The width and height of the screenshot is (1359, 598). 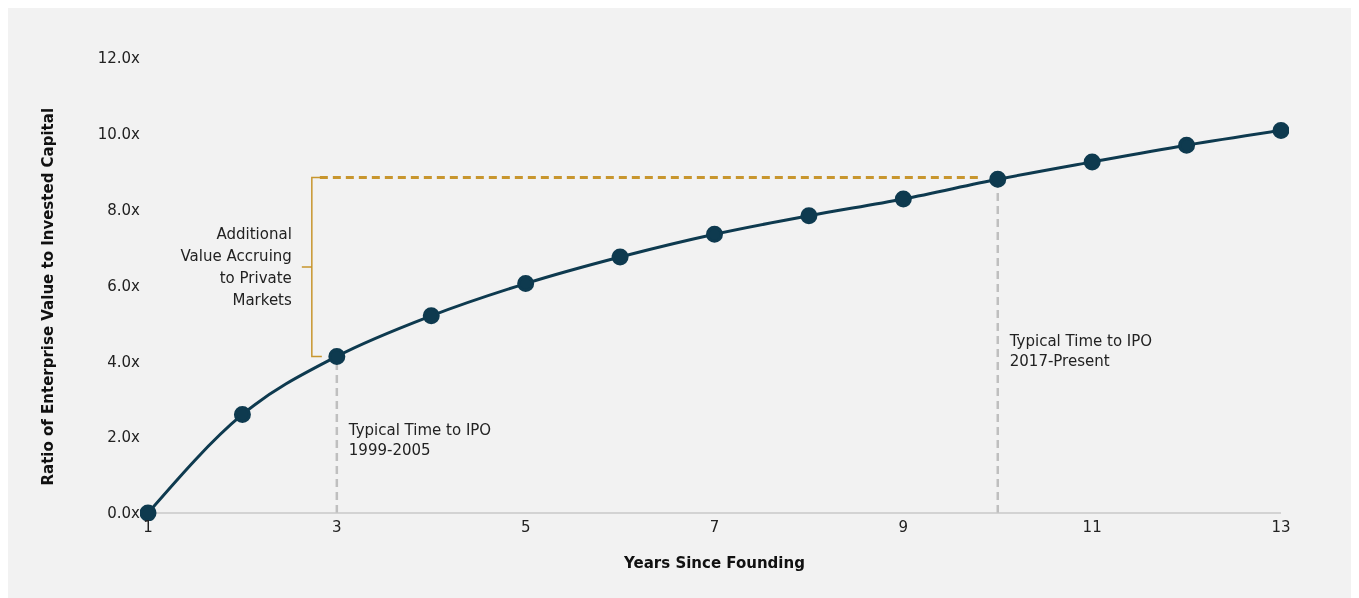 I want to click on y-axis-title: Ratio of Enterprise Value to Invested Capital, so click(x=48, y=296).